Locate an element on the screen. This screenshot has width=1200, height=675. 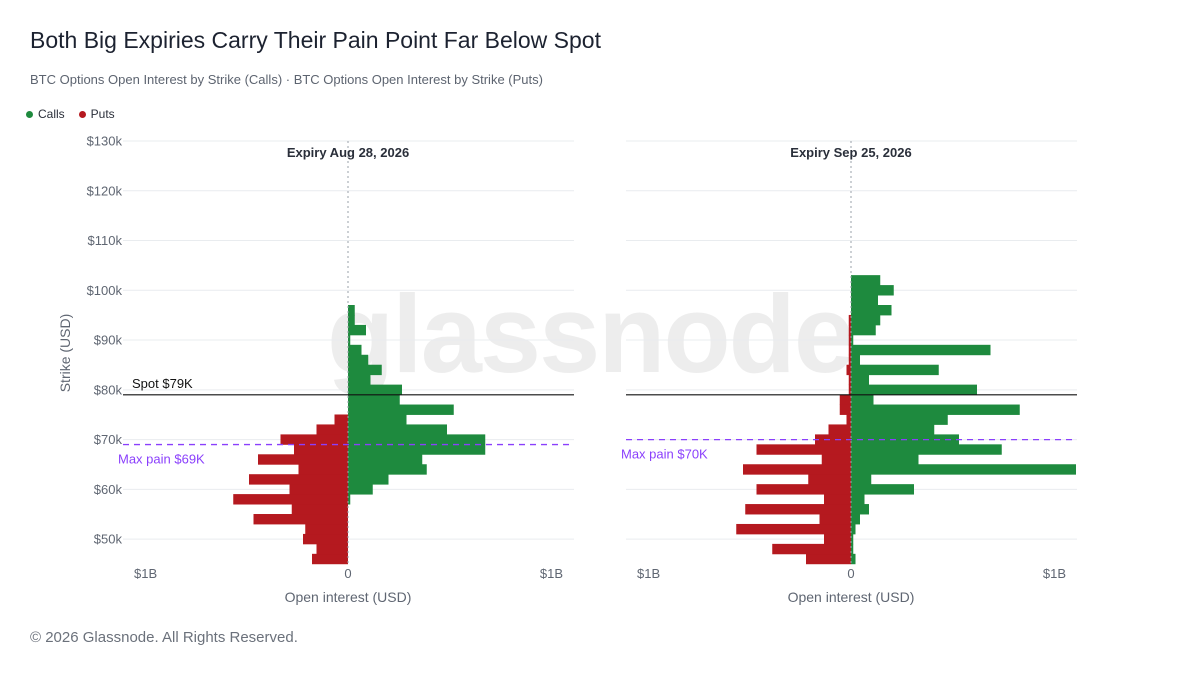
legend-item-calls: Calls is located at coordinates (45, 114).